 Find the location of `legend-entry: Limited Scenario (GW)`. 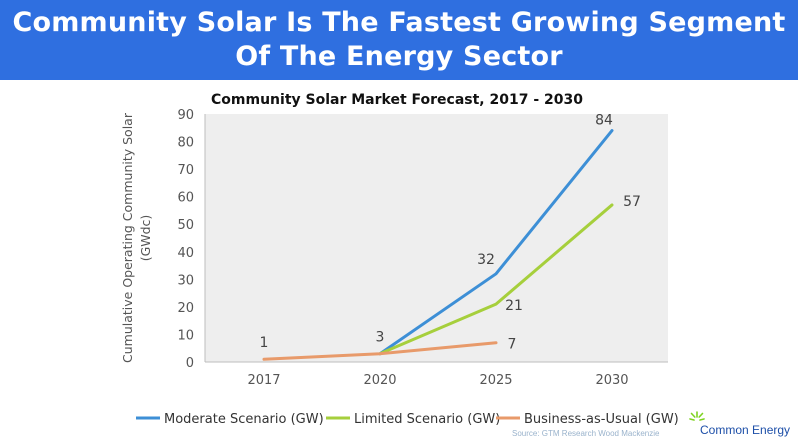

legend-entry: Limited Scenario (GW) is located at coordinates (427, 419).